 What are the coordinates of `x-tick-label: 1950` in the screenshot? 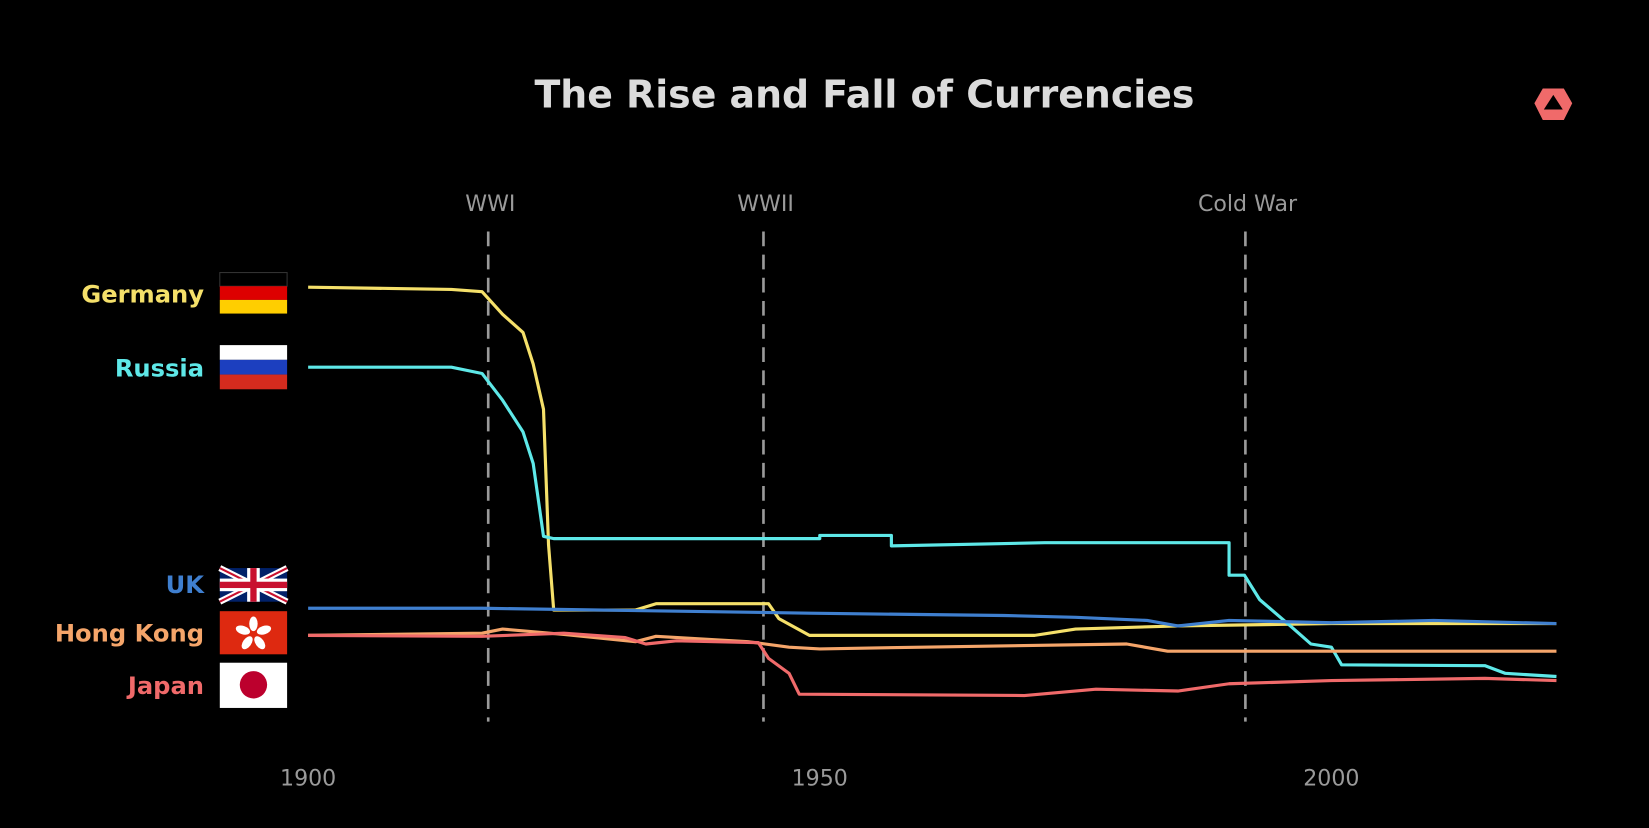 It's located at (820, 778).